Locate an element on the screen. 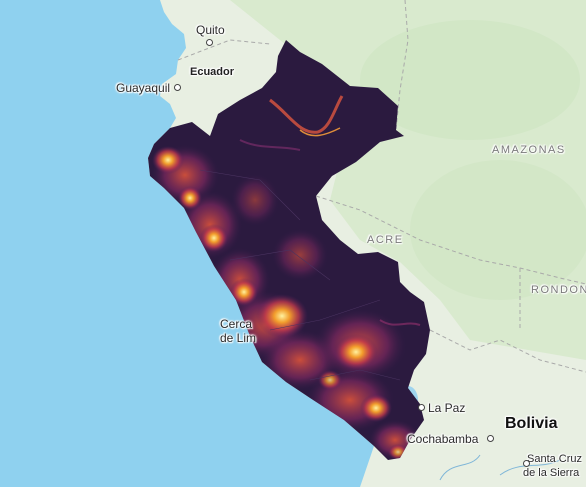 Image resolution: width=586 pixels, height=487 pixels. label-santa-cruz-line2: de la Sierra is located at coordinates (551, 473).